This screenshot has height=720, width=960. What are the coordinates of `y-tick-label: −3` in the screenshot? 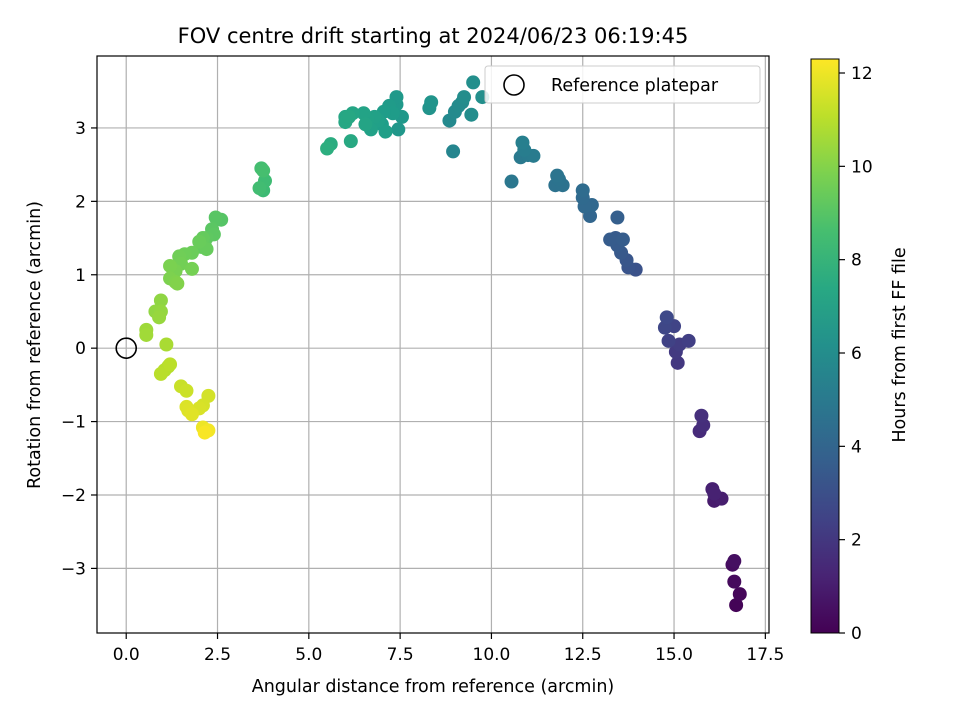 It's located at (73, 569).